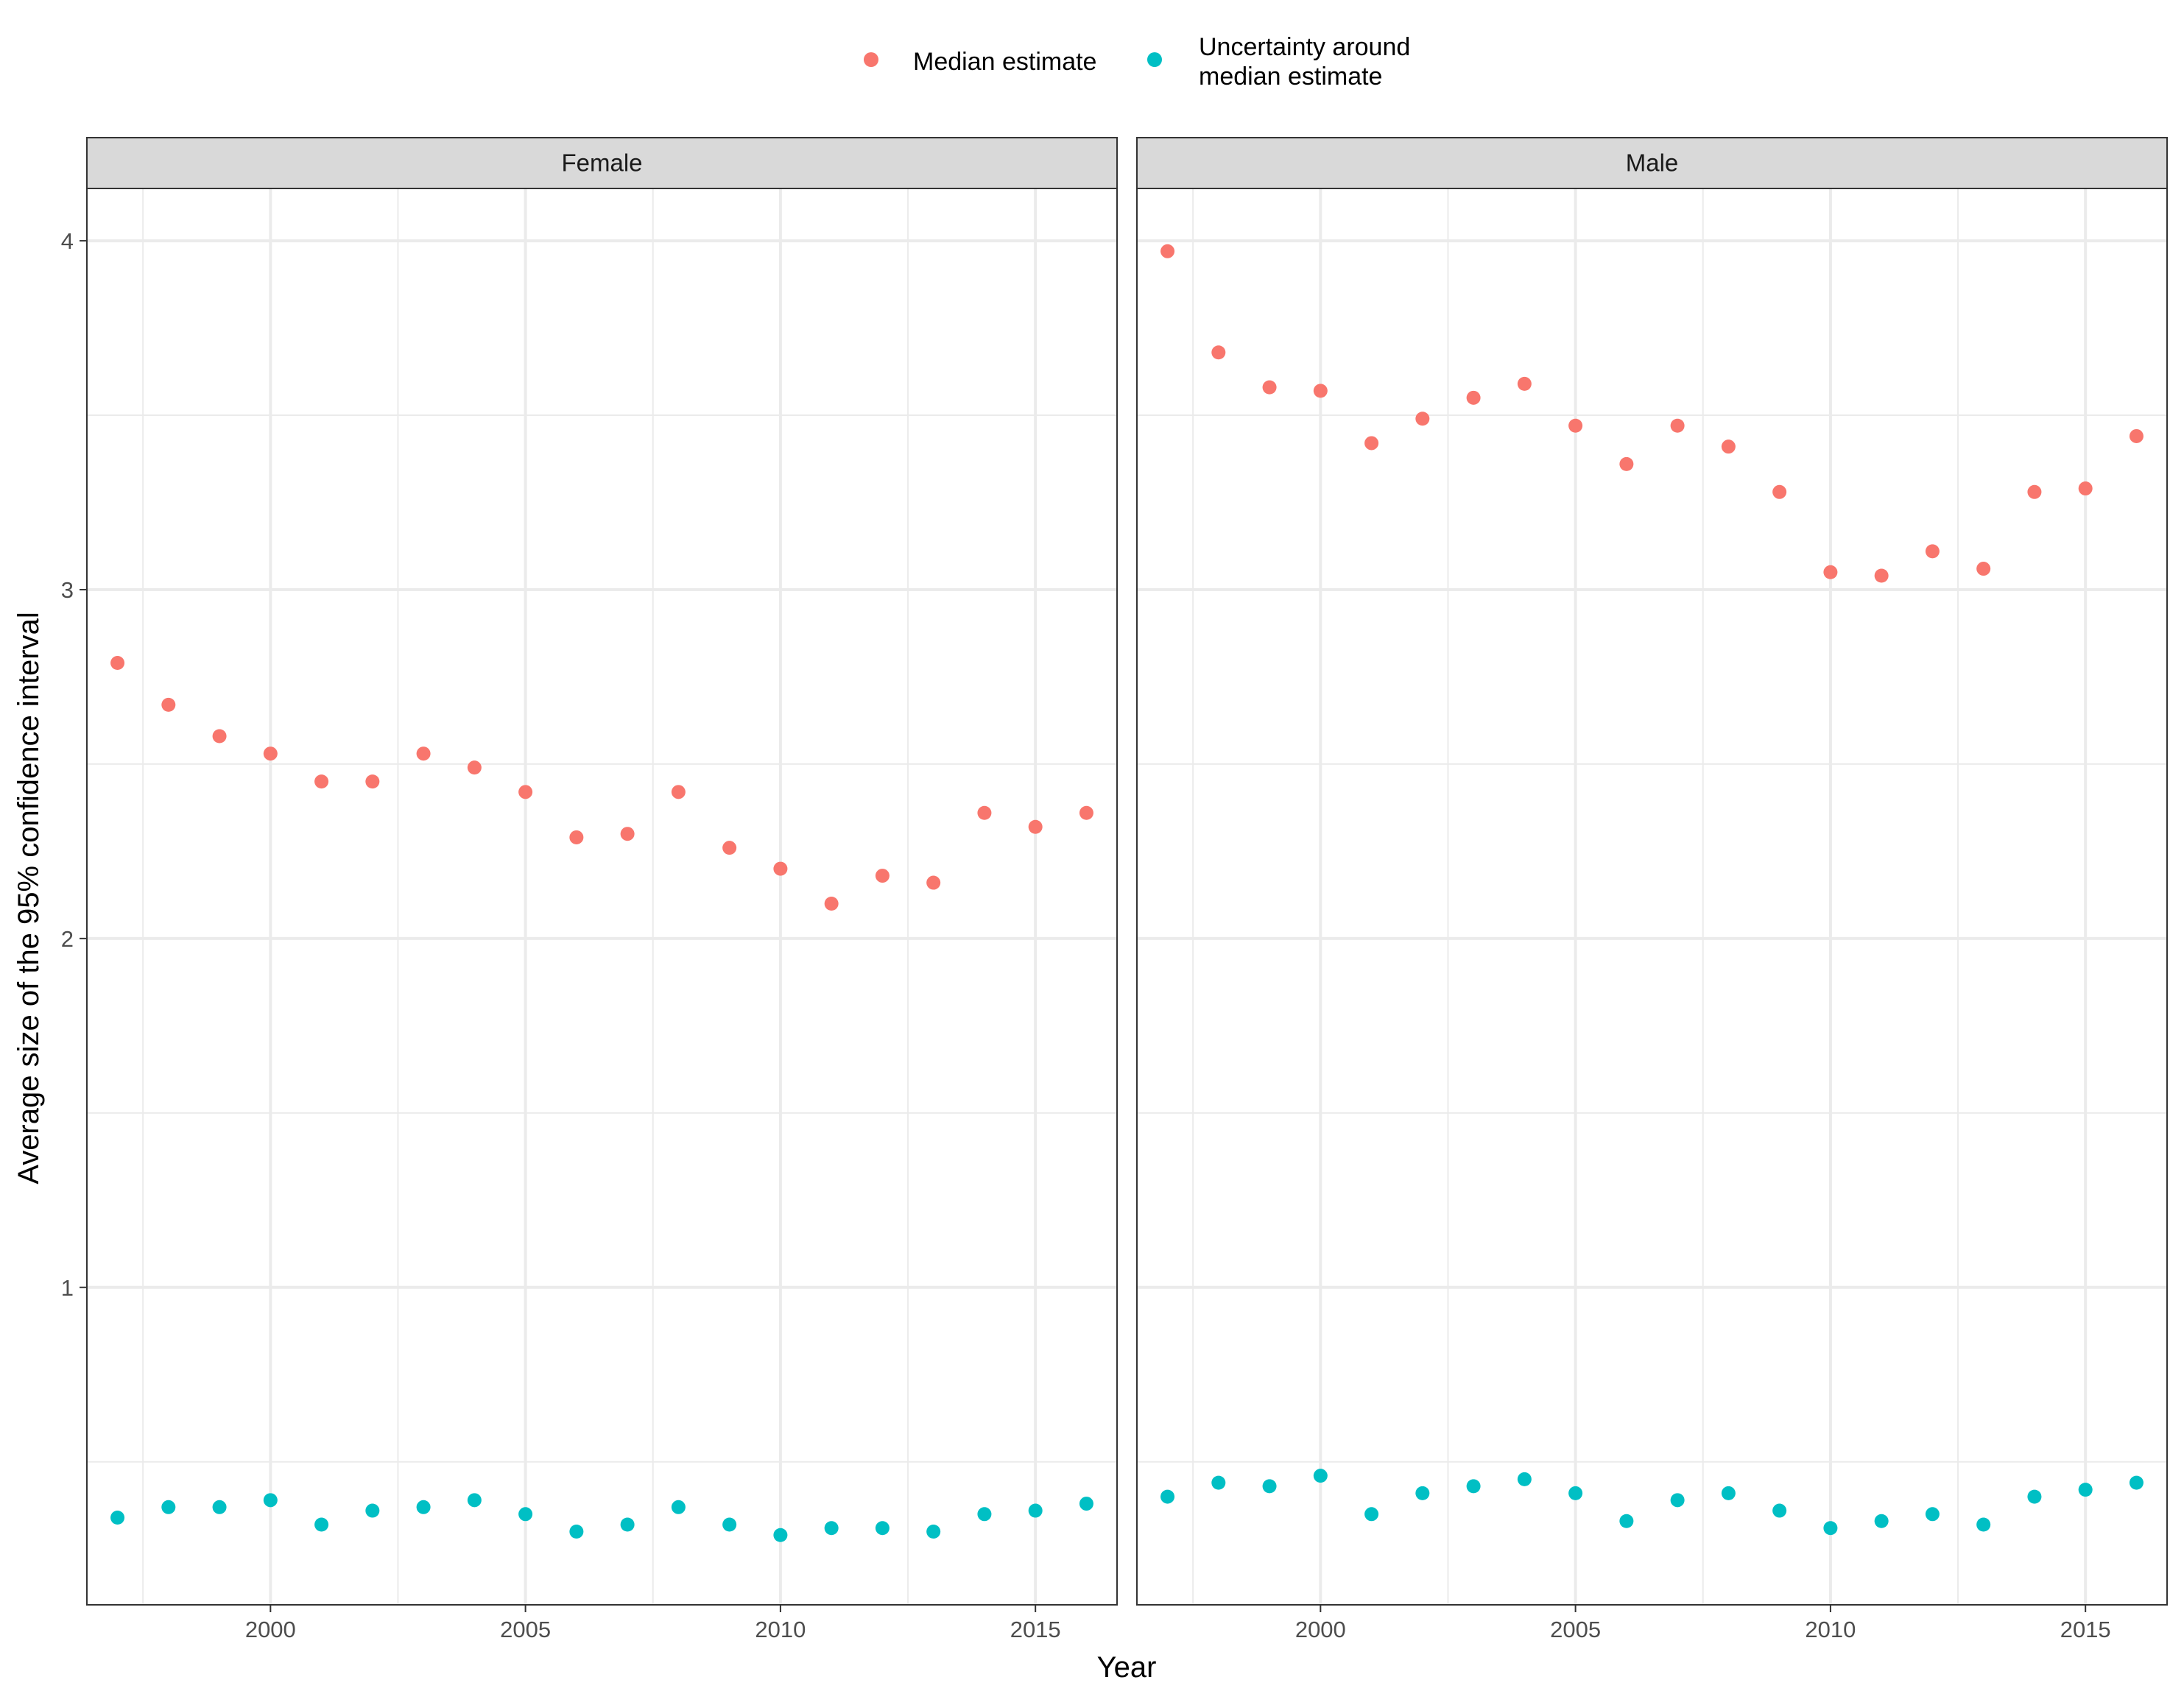 This screenshot has height=1702, width=2184. What do you see at coordinates (1304, 47) in the screenshot?
I see `legend-label: Uncertainty around` at bounding box center [1304, 47].